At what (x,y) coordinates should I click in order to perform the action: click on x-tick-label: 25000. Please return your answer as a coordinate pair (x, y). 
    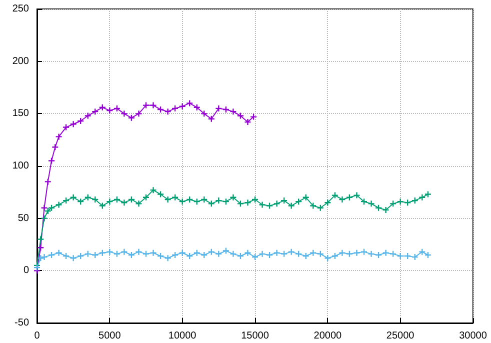
    Looking at the image, I should click on (400, 336).